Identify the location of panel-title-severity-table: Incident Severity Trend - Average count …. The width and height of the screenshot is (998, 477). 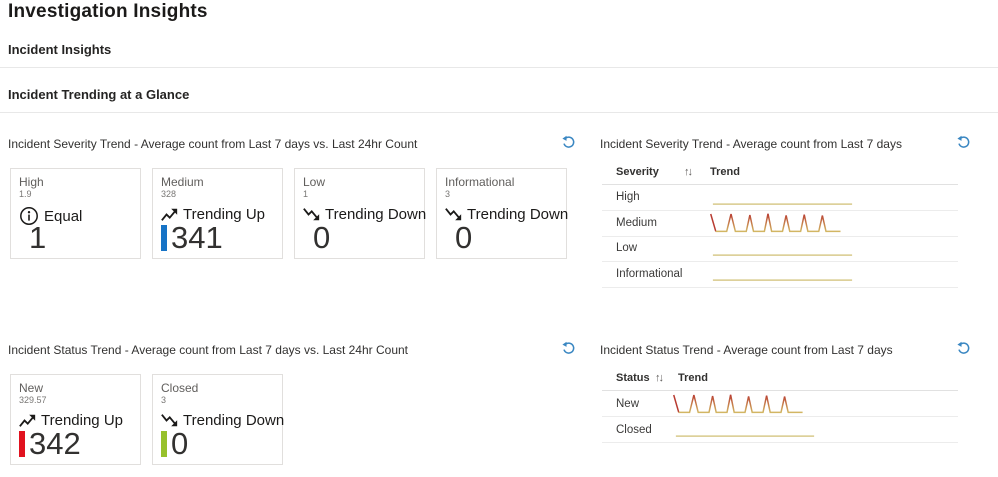
(751, 144).